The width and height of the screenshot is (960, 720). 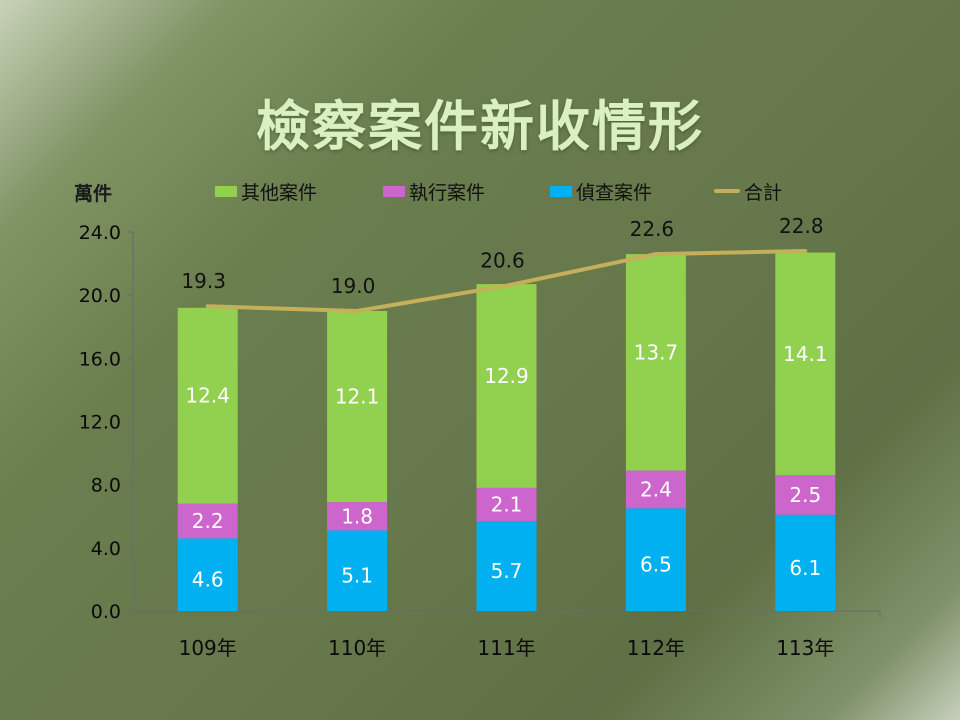 I want to click on bar-segment-label: 2.5, so click(x=805, y=495).